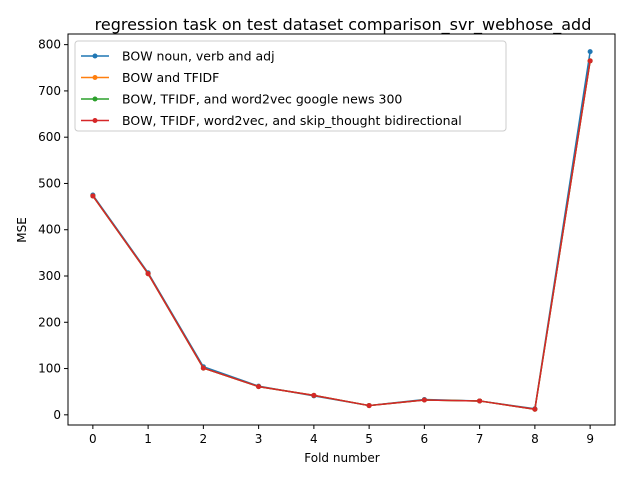 The width and height of the screenshot is (640, 480). Describe the element at coordinates (49, 322) in the screenshot. I see `y-tick-label: 200` at that location.